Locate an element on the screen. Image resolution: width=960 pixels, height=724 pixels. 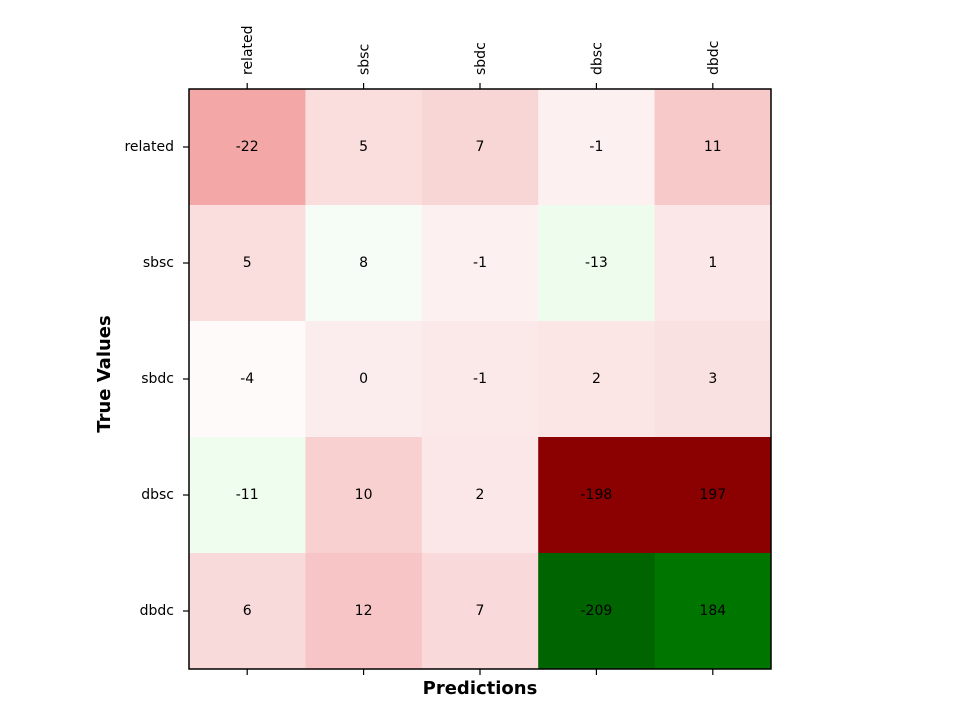
cell-value-label: -209 is located at coordinates (597, 611).